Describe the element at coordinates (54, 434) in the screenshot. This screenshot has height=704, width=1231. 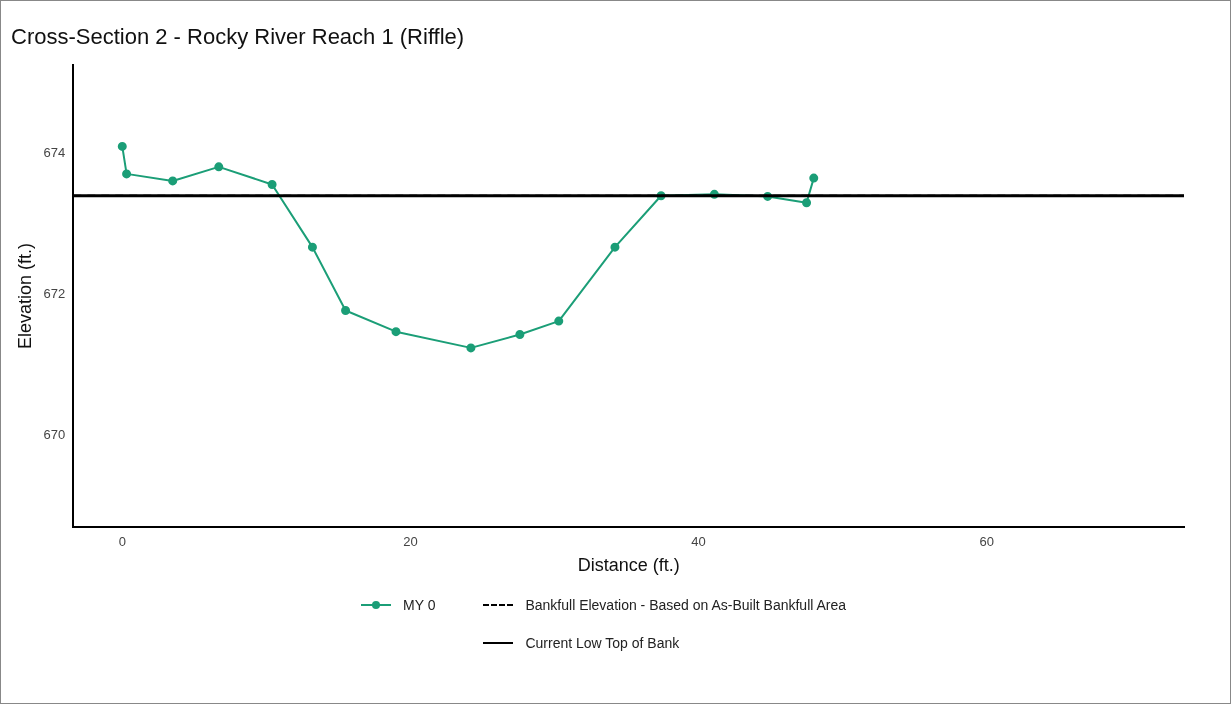
I see `y-tick-label: 670` at that location.